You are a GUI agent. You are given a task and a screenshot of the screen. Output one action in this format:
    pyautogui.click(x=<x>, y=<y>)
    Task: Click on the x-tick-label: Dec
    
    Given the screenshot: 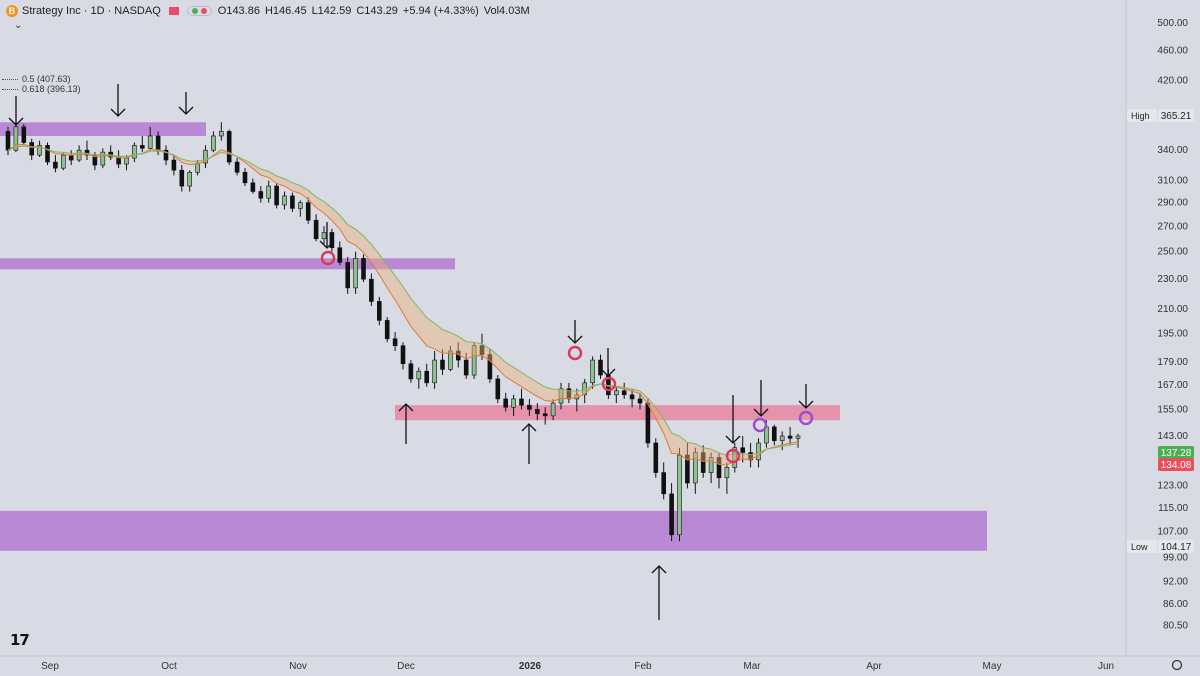 What is the action you would take?
    pyautogui.click(x=406, y=666)
    